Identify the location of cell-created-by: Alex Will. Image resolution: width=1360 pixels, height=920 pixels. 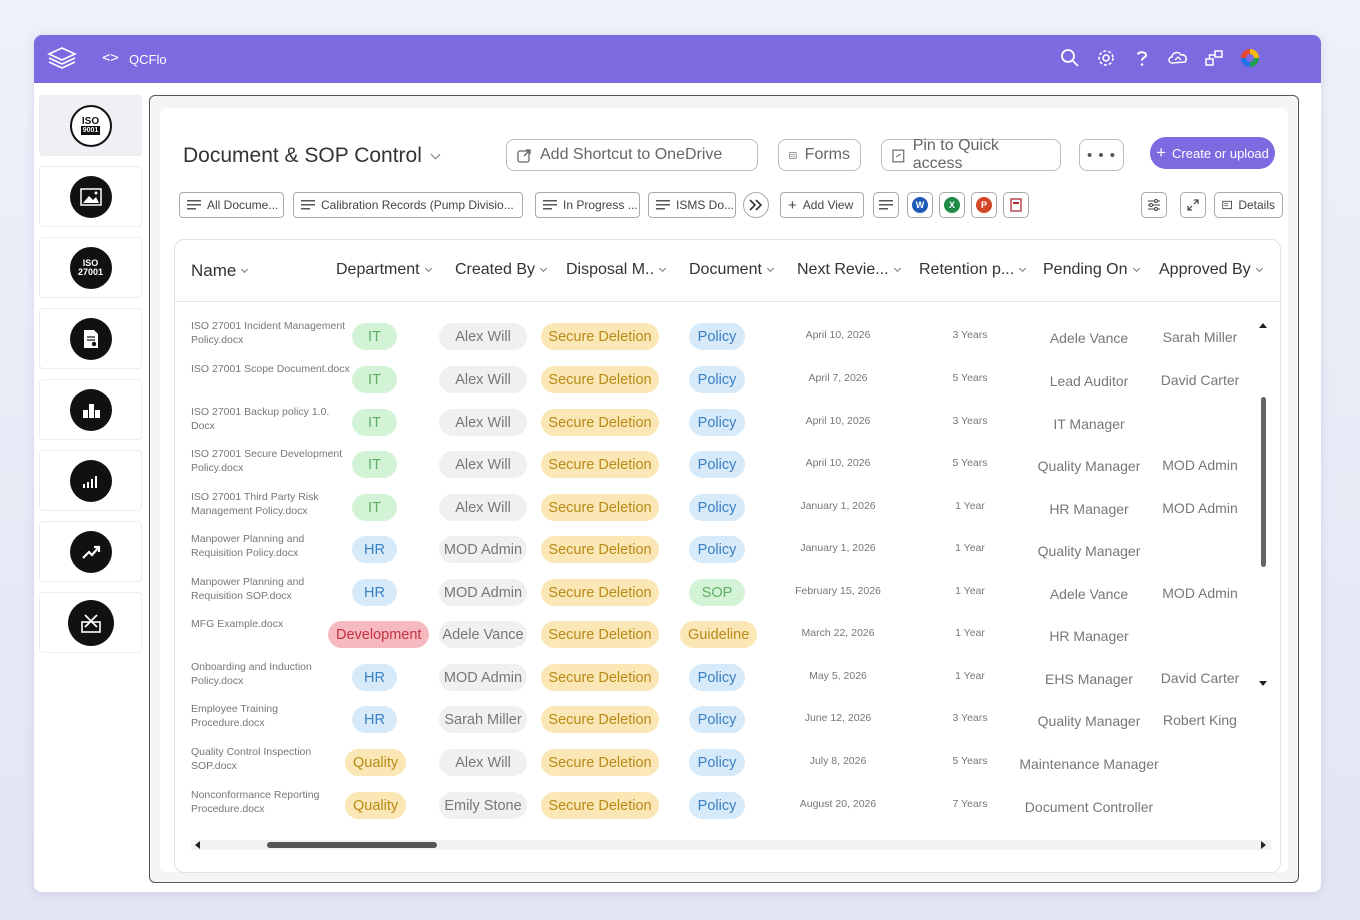
(483, 507).